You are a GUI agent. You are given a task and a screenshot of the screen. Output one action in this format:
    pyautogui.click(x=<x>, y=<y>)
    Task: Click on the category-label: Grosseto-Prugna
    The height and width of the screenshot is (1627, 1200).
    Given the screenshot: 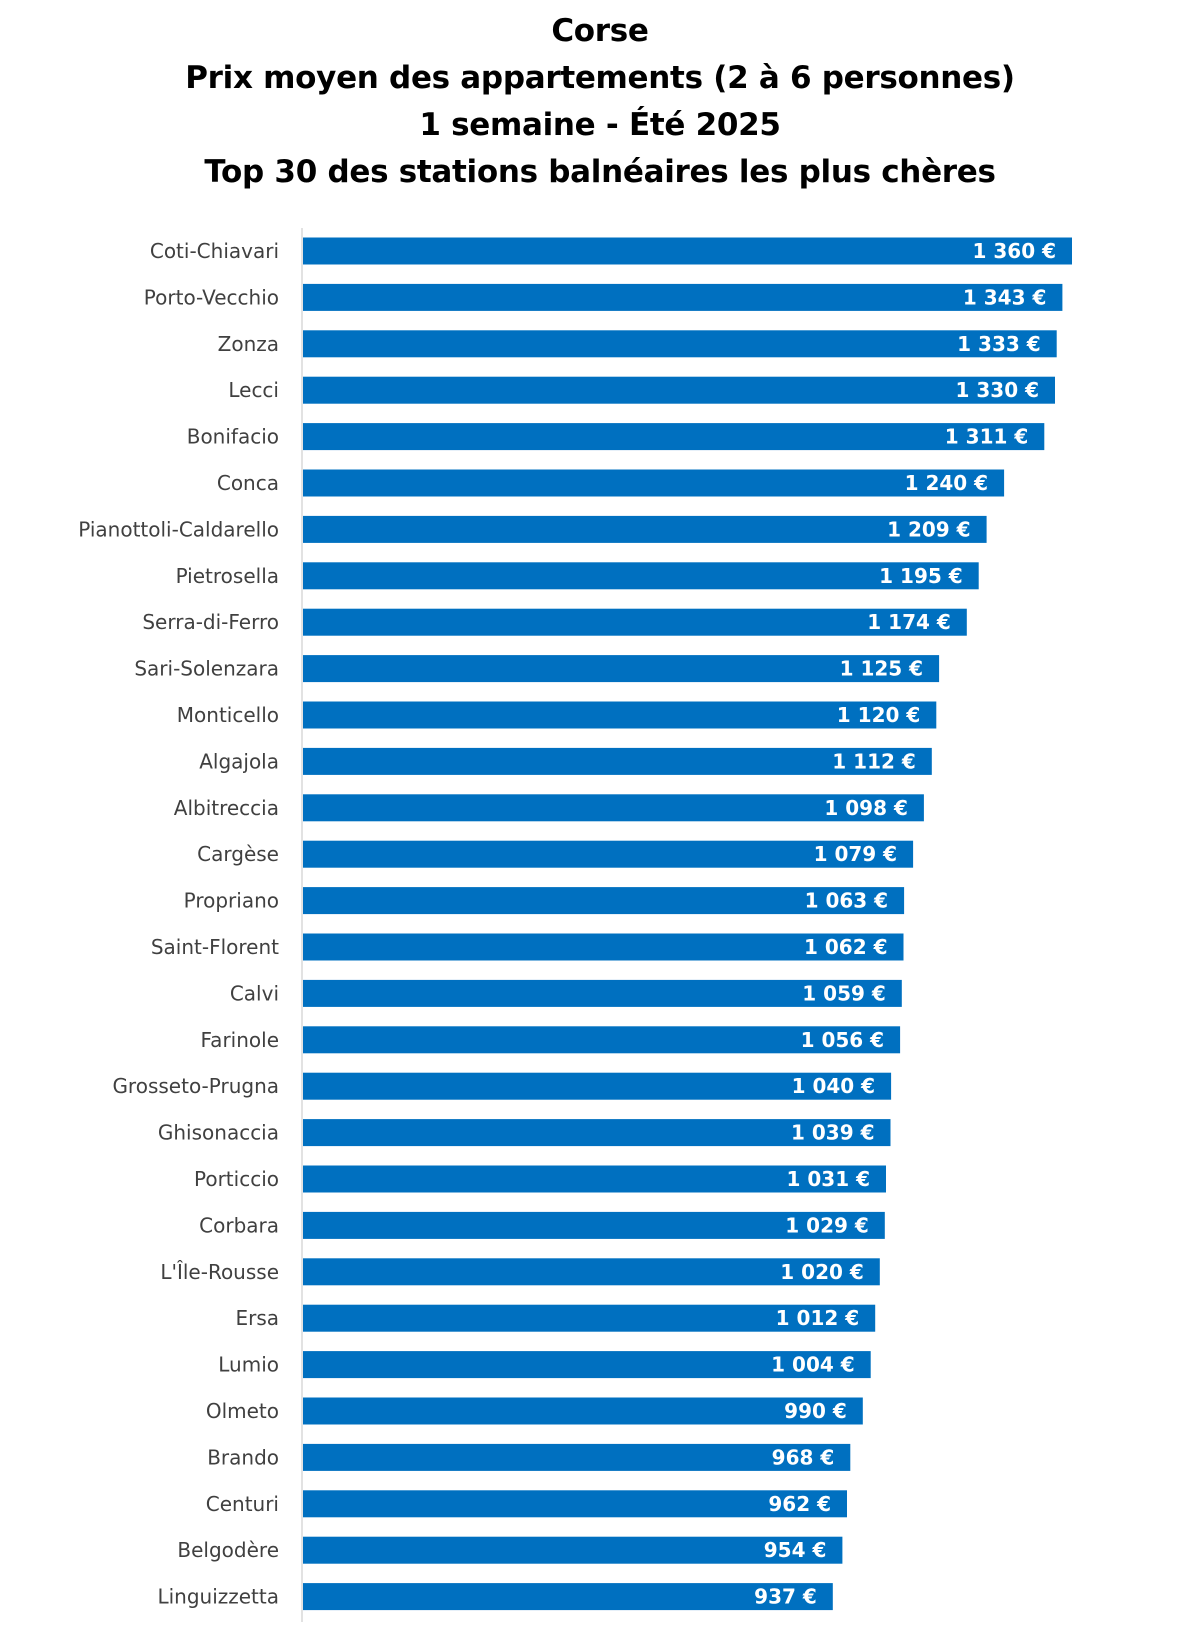 What is the action you would take?
    pyautogui.click(x=195, y=1086)
    